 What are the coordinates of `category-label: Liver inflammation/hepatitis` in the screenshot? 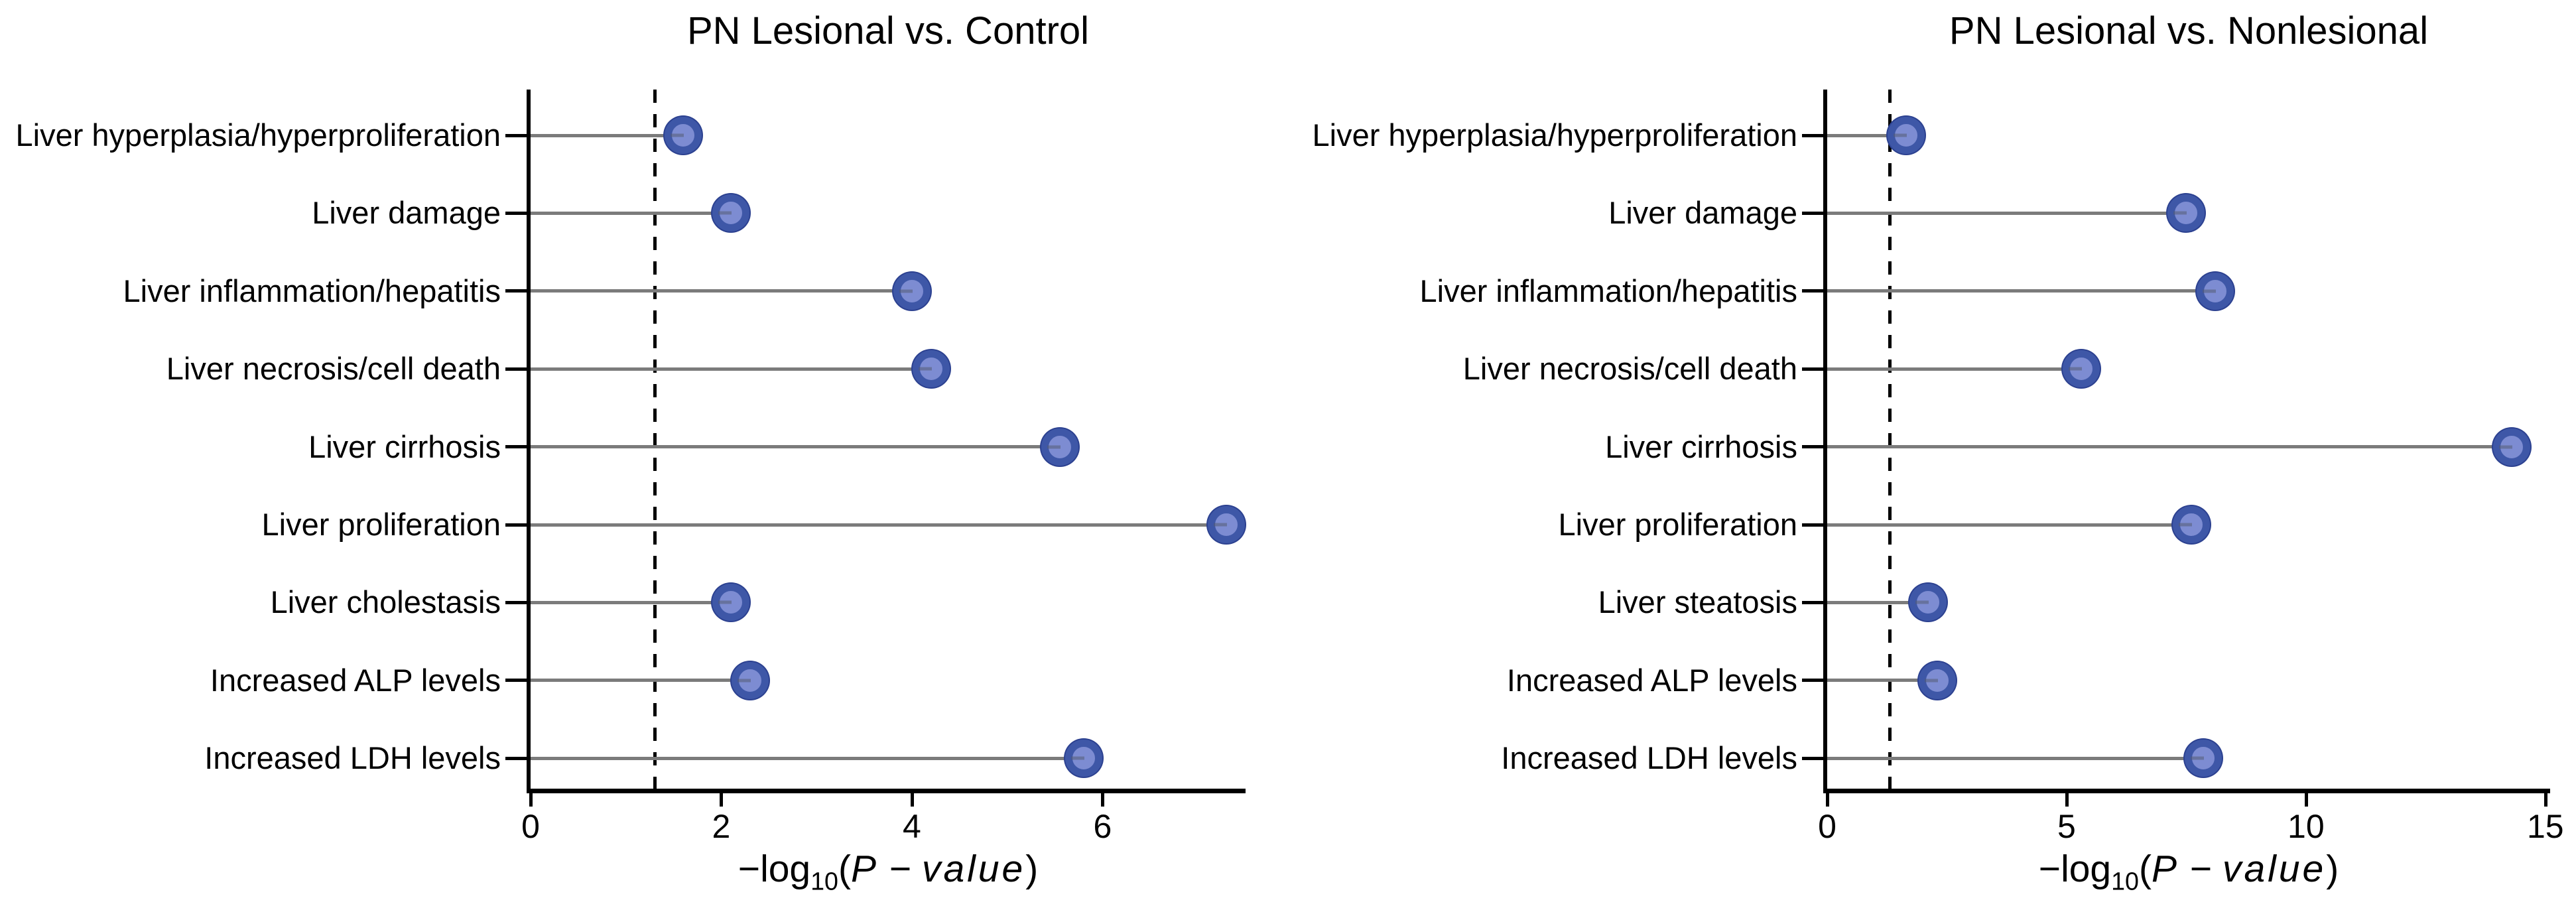 It's located at (312, 290).